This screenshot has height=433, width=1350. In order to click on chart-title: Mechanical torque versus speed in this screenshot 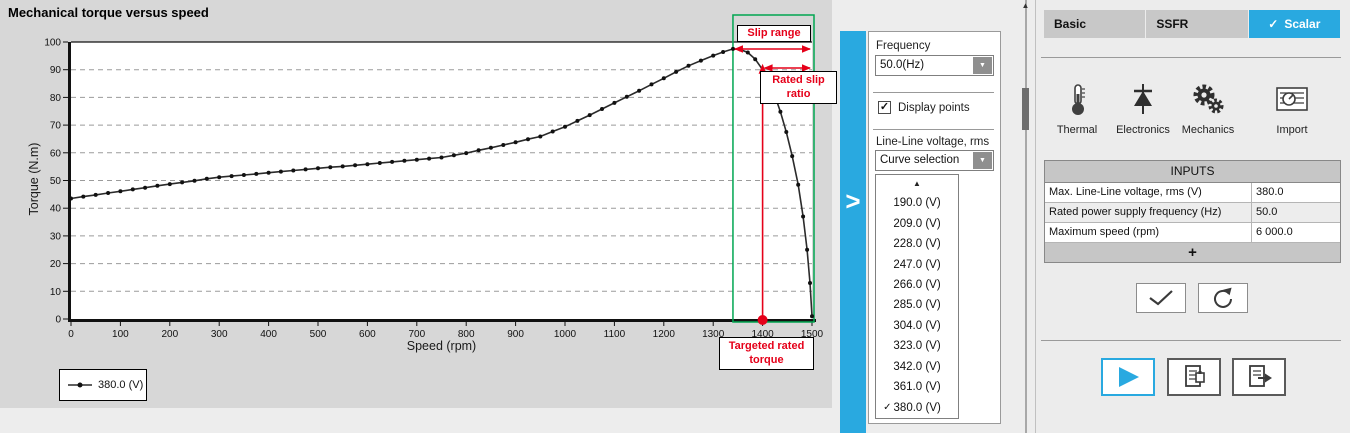, I will do `click(108, 12)`.